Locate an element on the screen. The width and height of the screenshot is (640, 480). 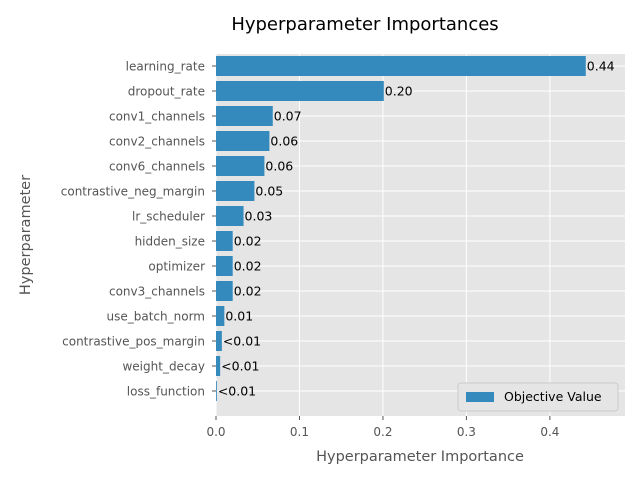
y-tick-label: contrastive_neg_margin is located at coordinates (133, 192).